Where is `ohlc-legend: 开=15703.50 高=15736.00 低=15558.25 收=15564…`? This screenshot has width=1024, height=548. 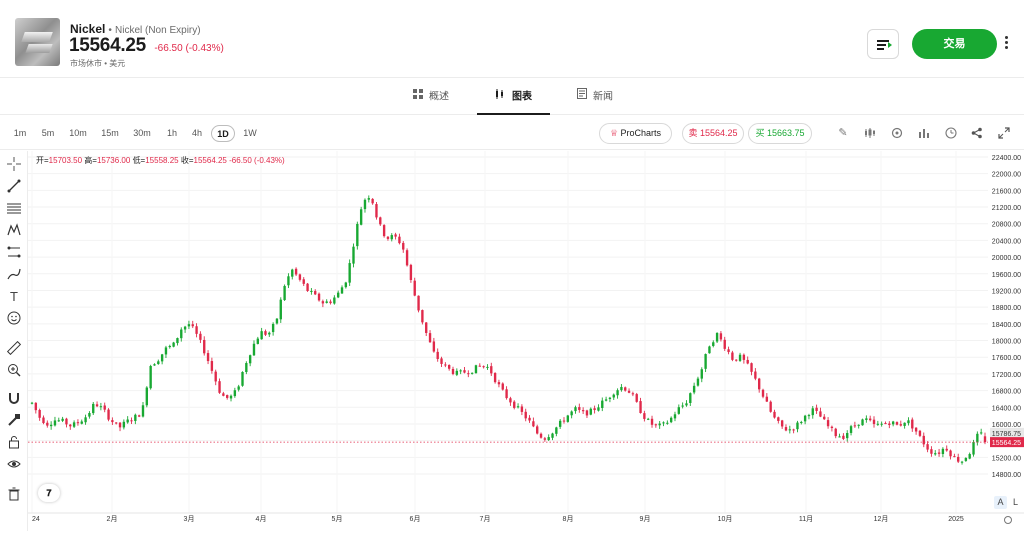
ohlc-legend: 开=15703.50 高=15736.00 低=15558.25 收=15564… is located at coordinates (160, 160).